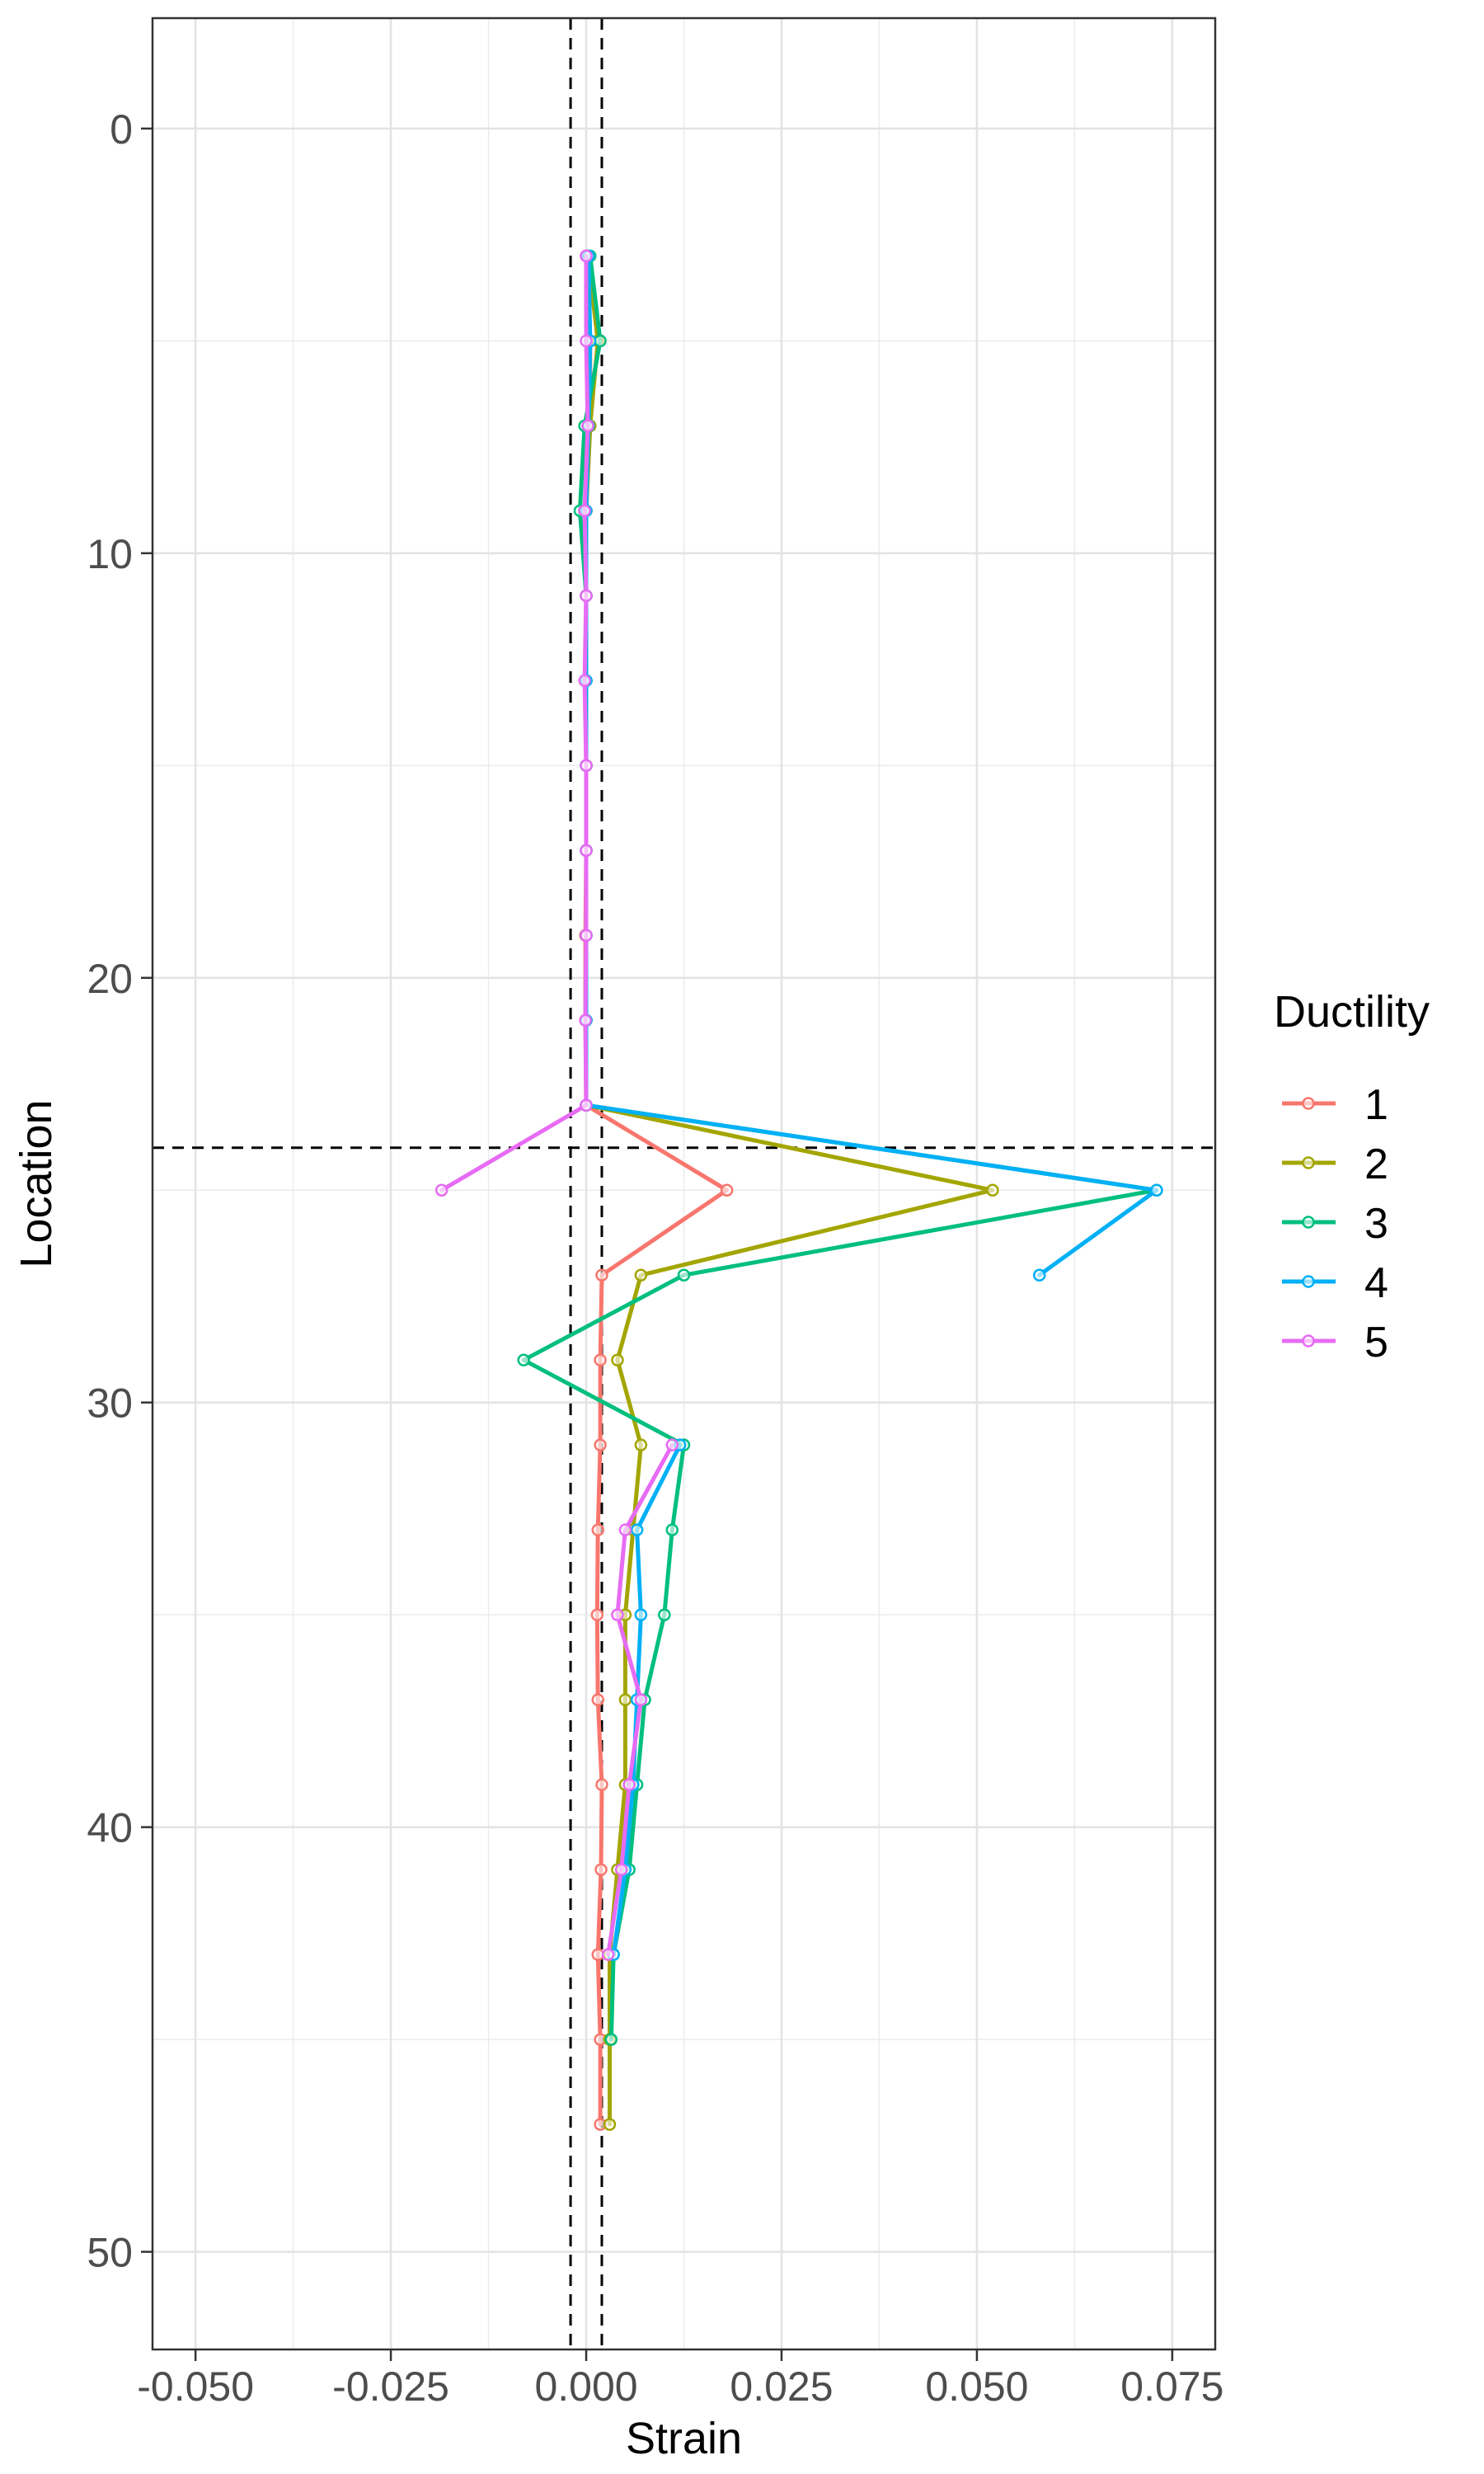 The height and width of the screenshot is (2474, 1484). What do you see at coordinates (110, 1403) in the screenshot?
I see `y-tick-label: 30` at bounding box center [110, 1403].